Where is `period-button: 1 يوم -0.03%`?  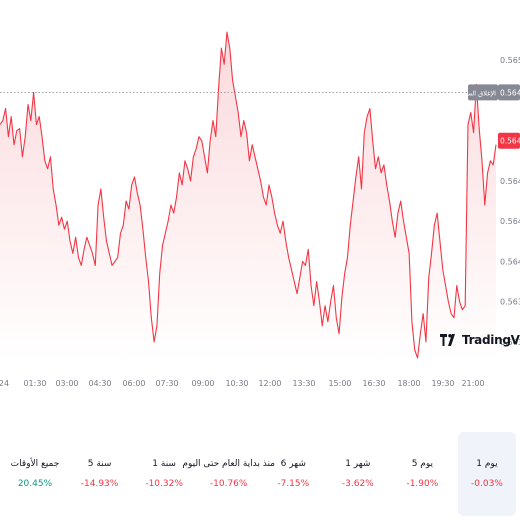
period-button: 1 يوم -0.03% is located at coordinates (486, 474).